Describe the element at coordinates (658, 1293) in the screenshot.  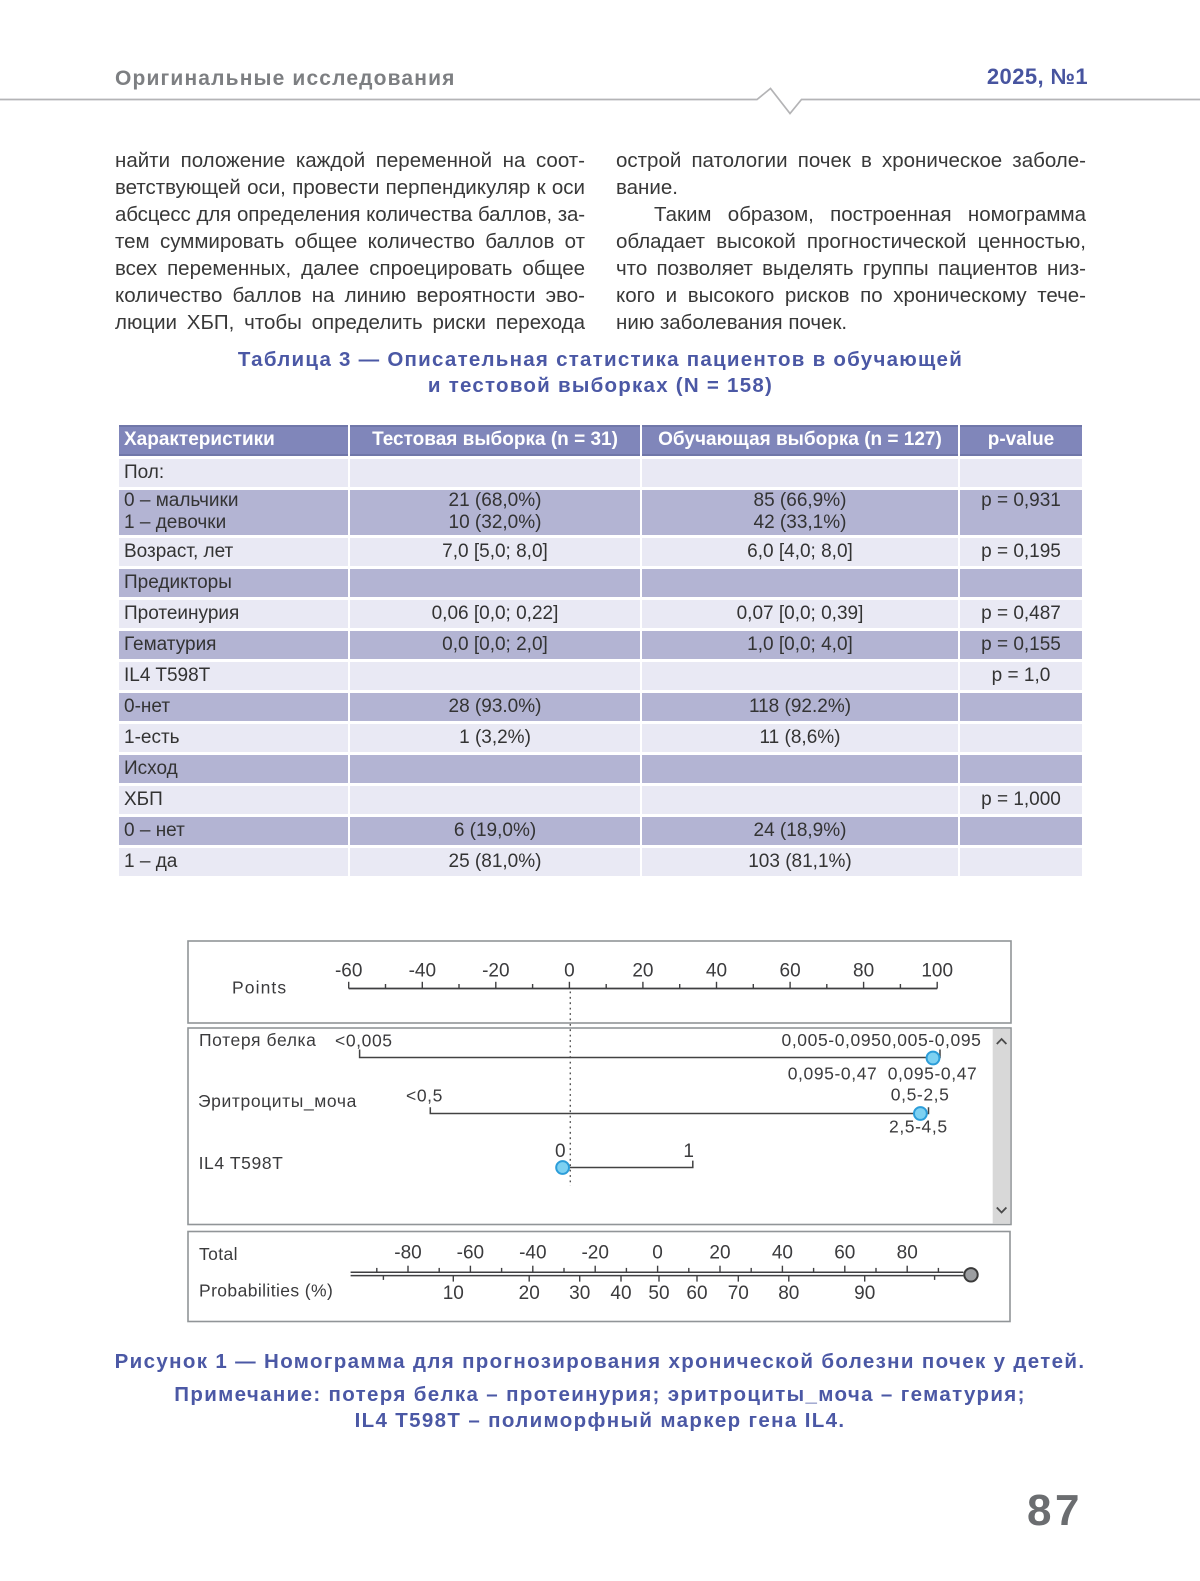
I see `svg-text: 50` at that location.